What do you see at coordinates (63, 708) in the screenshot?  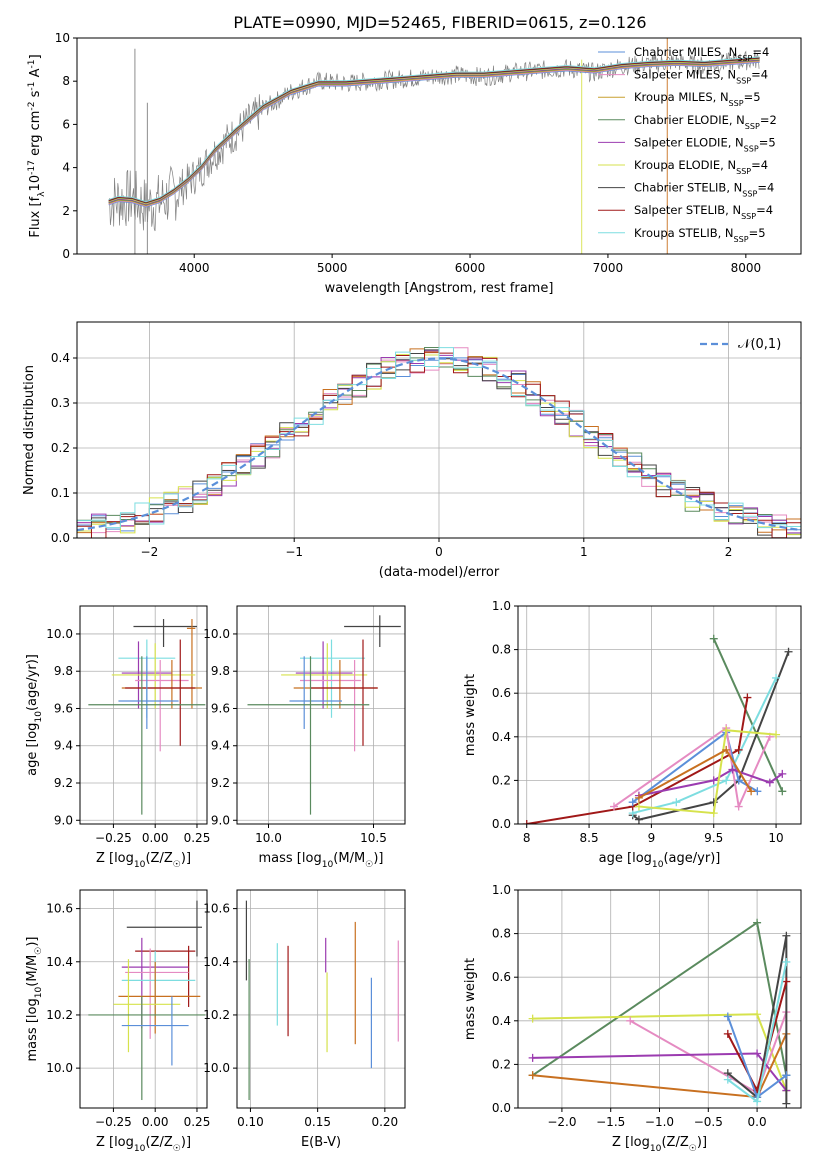 I see `y-tick-label: 9.6` at bounding box center [63, 708].